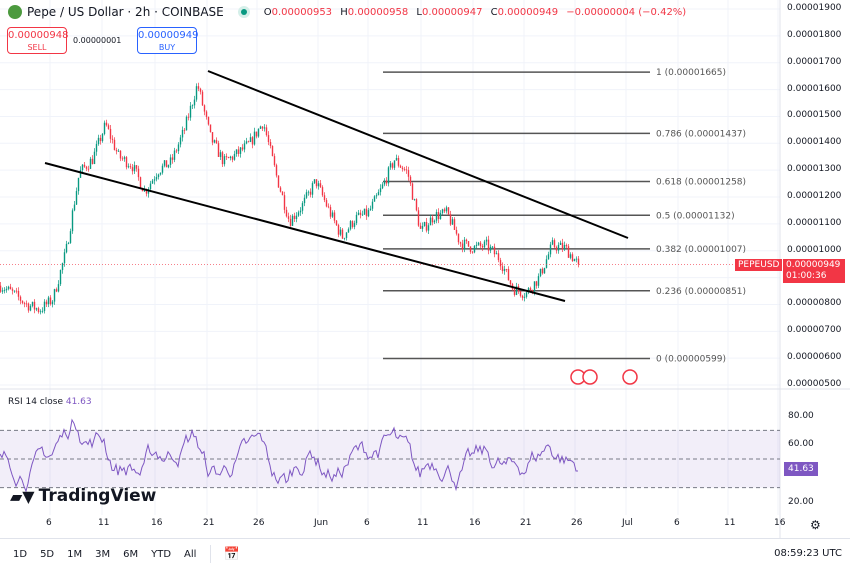  Describe the element at coordinates (801, 502) in the screenshot. I see `rsi-axis-label: 20.00` at that location.